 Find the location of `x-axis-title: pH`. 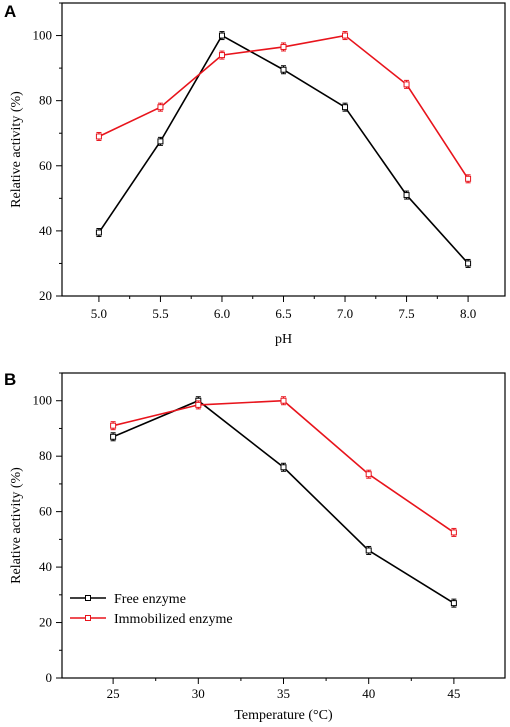

x-axis-title: pH is located at coordinates (283, 339).